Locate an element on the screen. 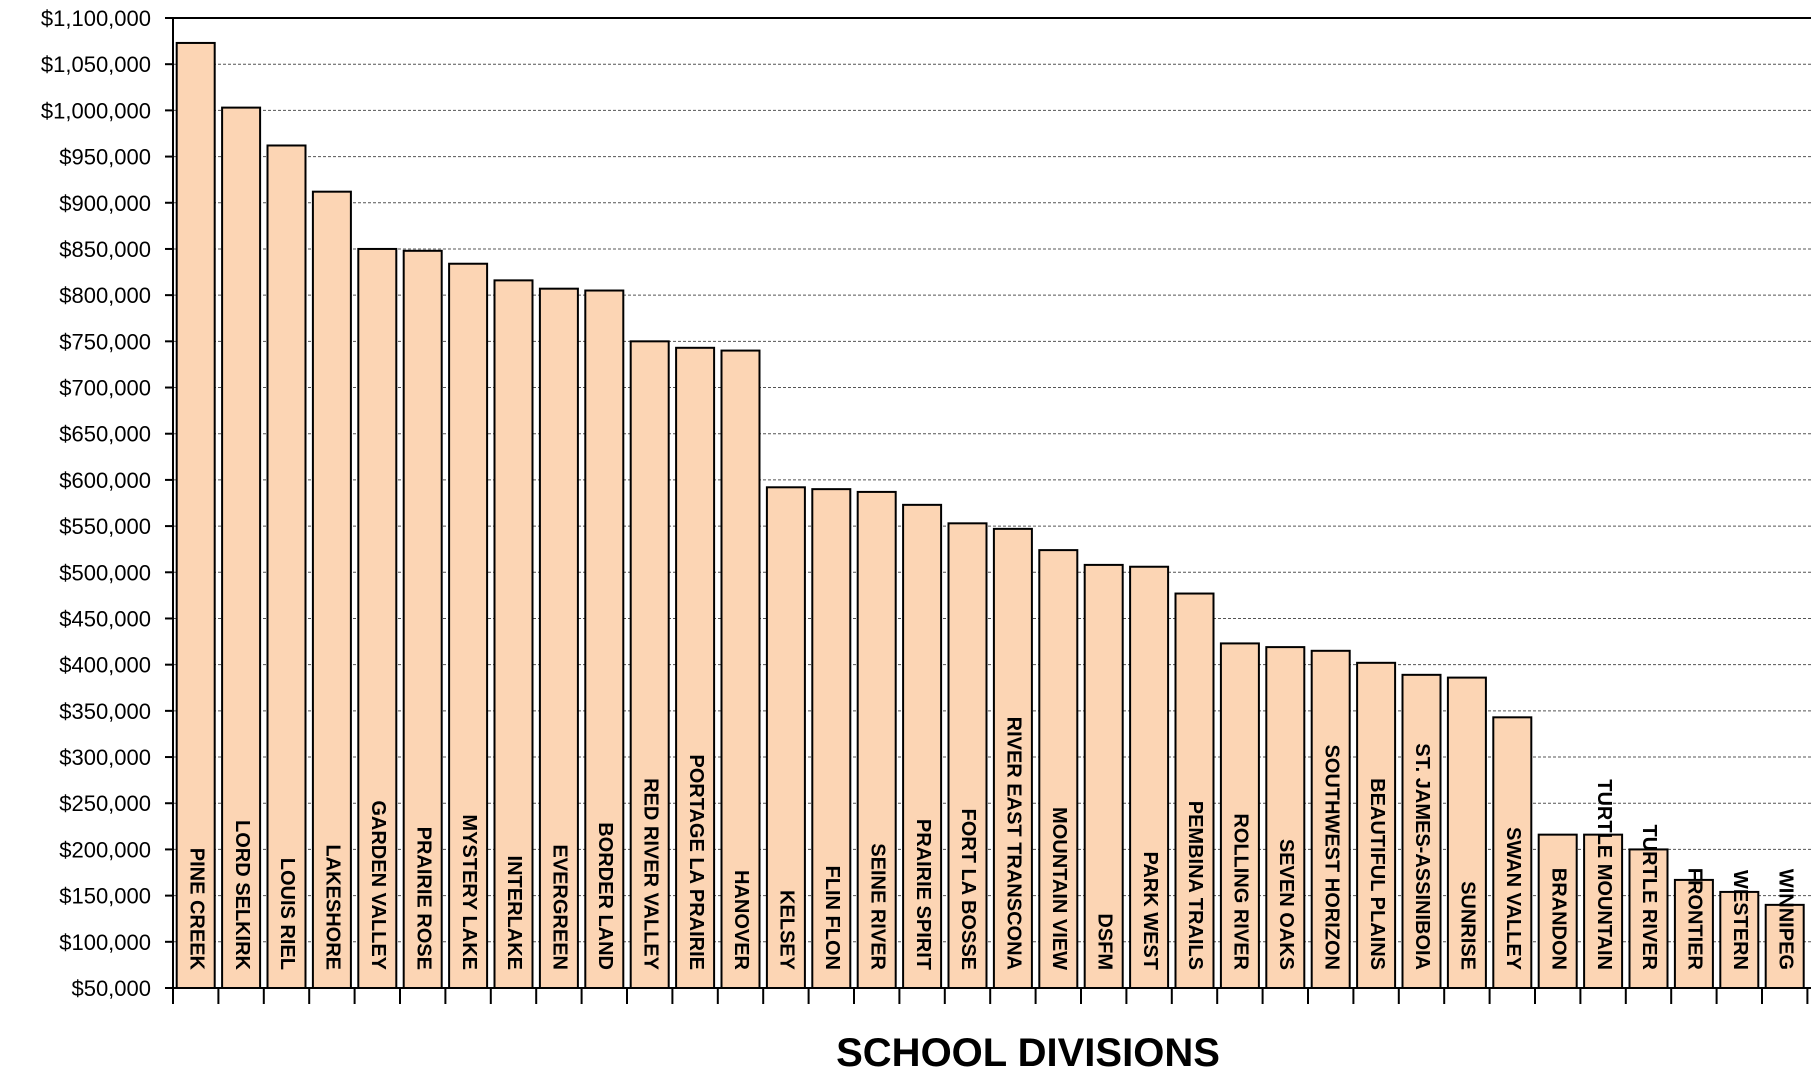 This screenshot has height=1073, width=1811. bar-category-label: PORTAGE LA PRAIRIE is located at coordinates (696, 862).